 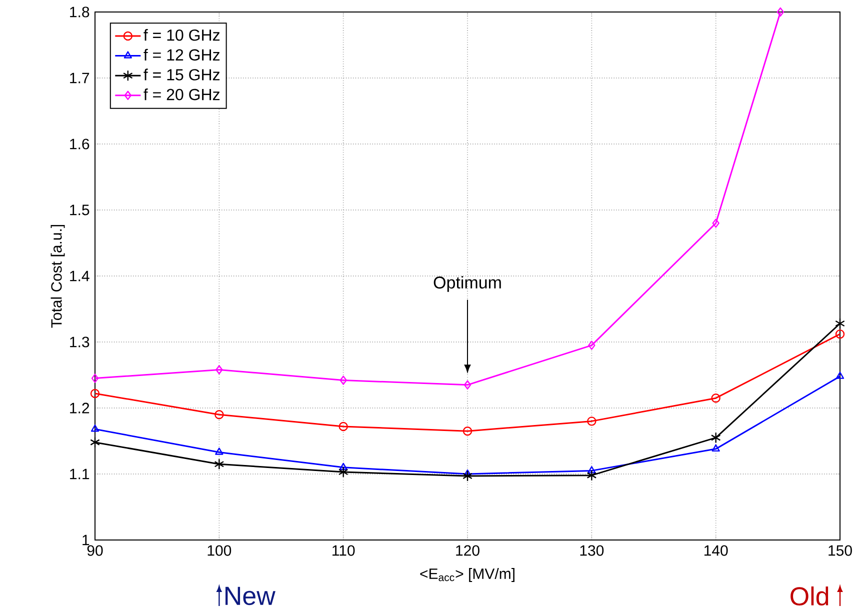 What do you see at coordinates (86, 540) in the screenshot?
I see `y-tick-label: 1` at bounding box center [86, 540].